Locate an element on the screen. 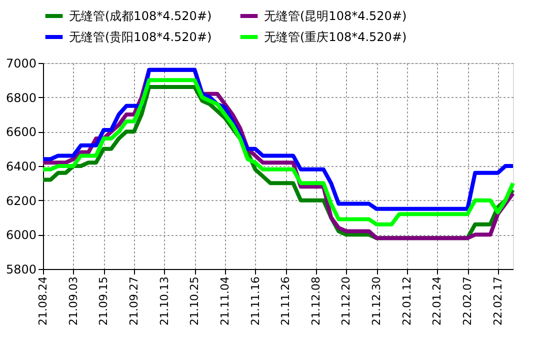  legend-label: 无缝管(昆明108*4.520#) is located at coordinates (335, 16).